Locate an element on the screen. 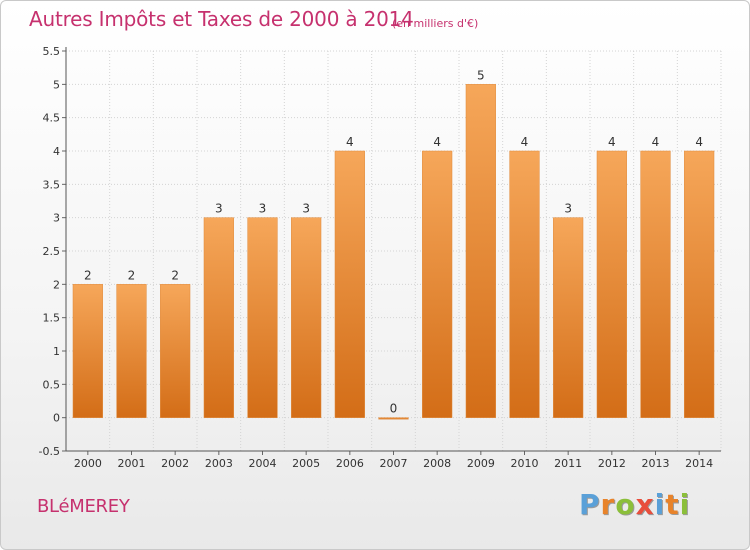 Image resolution: width=750 pixels, height=550 pixels. data-label-2011: 3 is located at coordinates (568, 209).